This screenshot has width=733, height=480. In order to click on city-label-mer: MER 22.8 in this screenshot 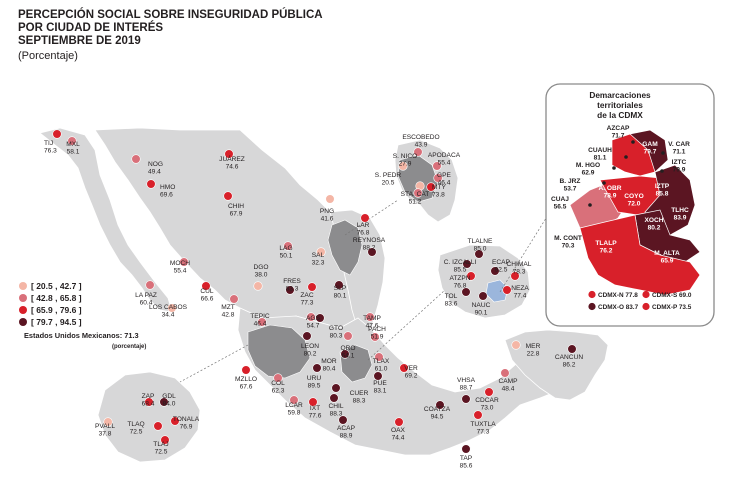, I will do `click(533, 350)`.